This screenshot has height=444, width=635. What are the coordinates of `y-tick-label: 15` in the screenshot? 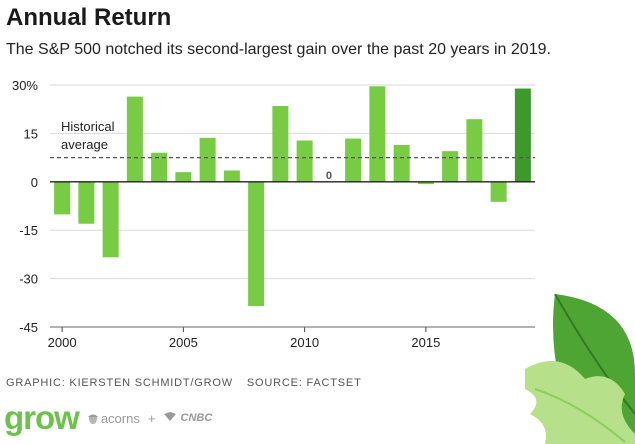 It's located at (31, 133).